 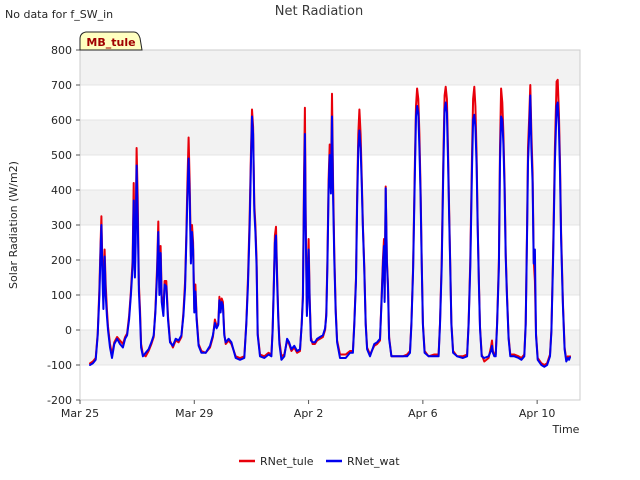 I want to click on y-tick-label: 200, so click(x=61, y=260).